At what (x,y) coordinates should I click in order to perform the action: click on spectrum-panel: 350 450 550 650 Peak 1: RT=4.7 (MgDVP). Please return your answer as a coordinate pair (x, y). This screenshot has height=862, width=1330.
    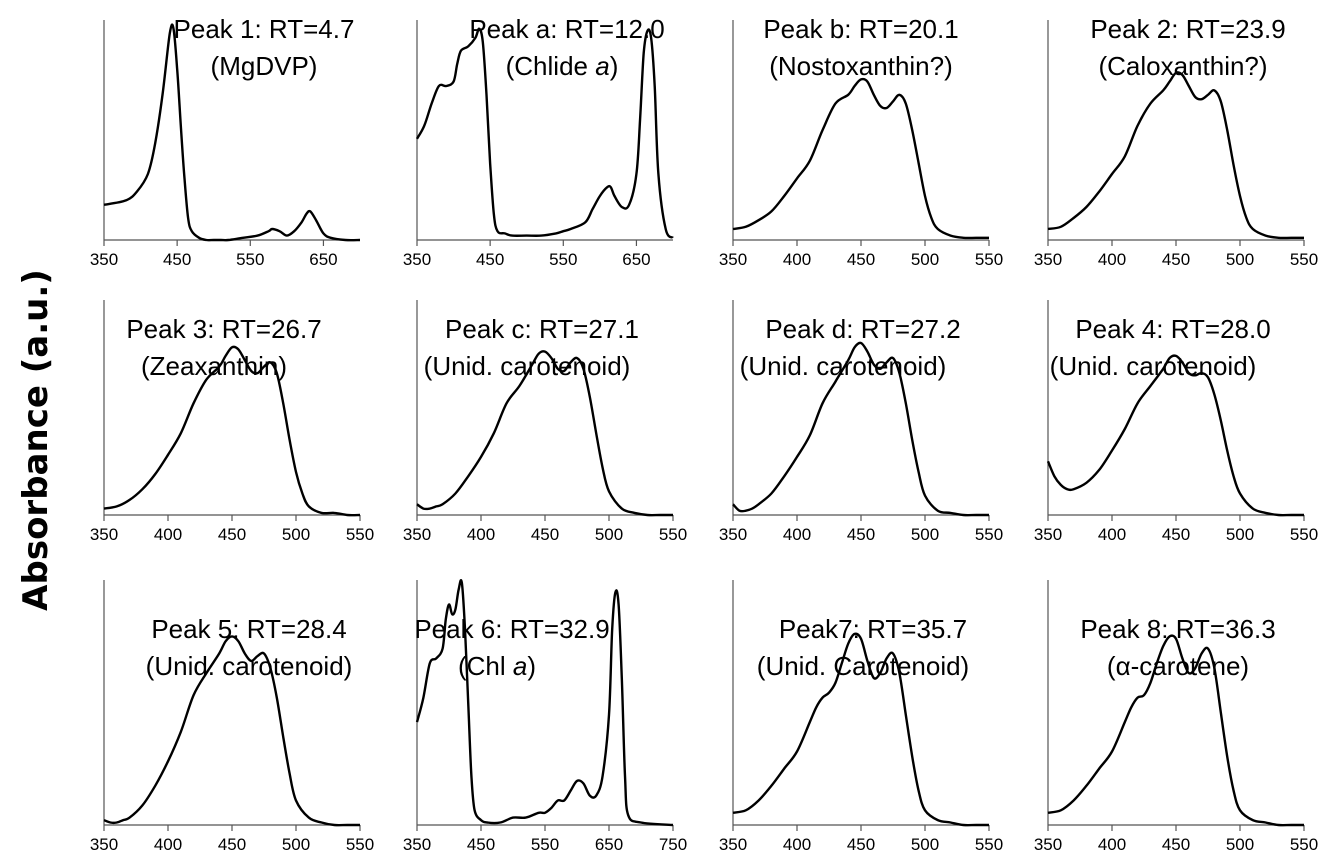
    Looking at the image, I should click on (225, 141).